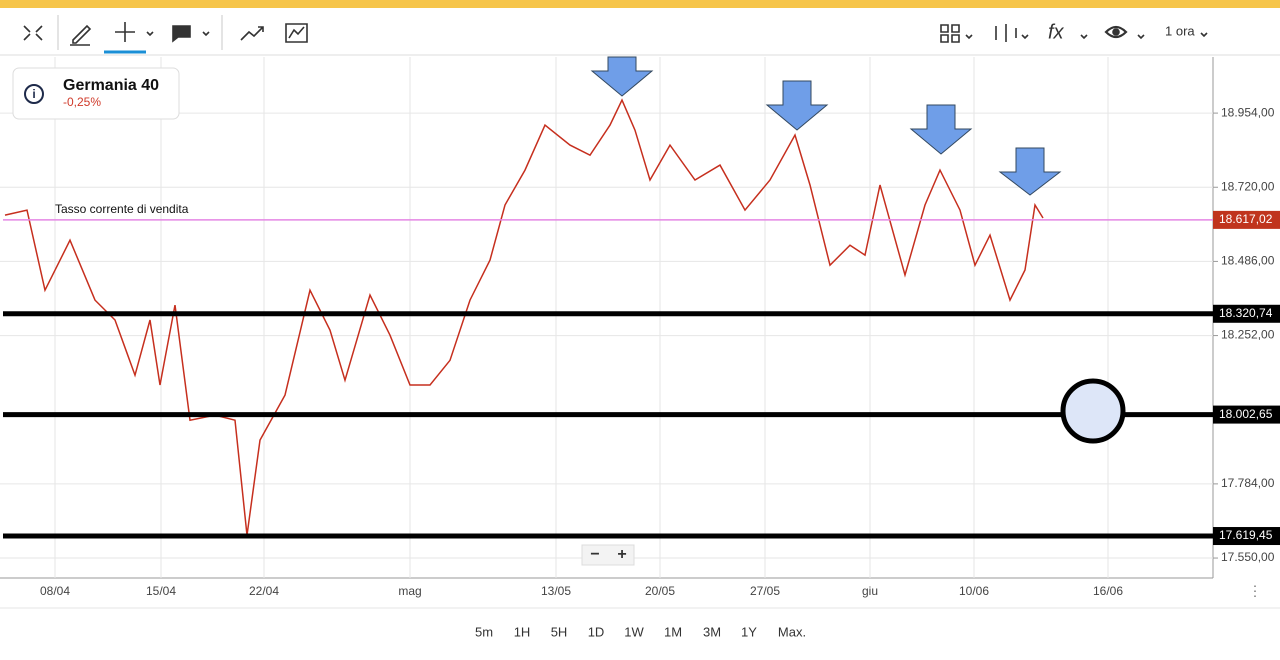 The width and height of the screenshot is (1280, 660). I want to click on toolbar: fx, so click(615, 34).